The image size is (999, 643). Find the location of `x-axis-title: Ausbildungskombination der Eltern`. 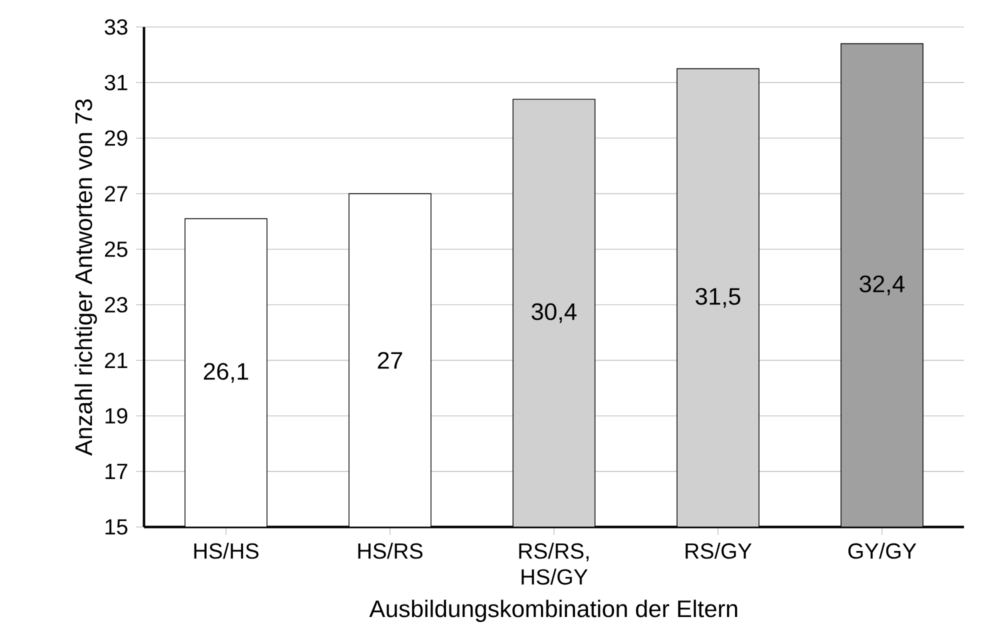

x-axis-title: Ausbildungskombination der Eltern is located at coordinates (553, 611).